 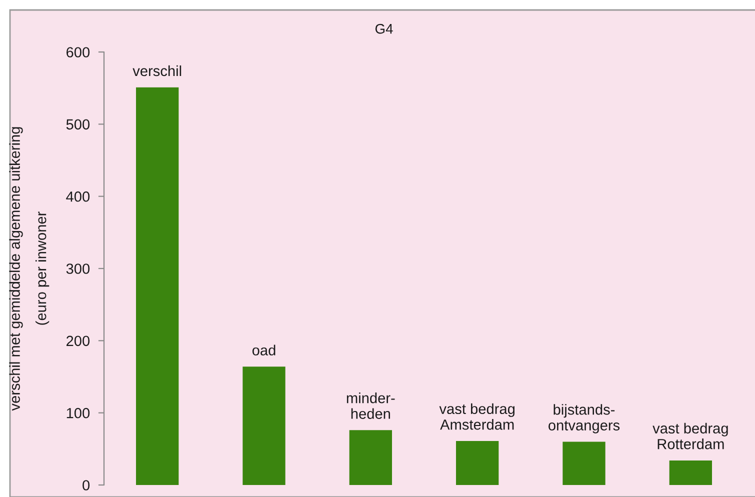 I want to click on y-tick-label: 400, so click(x=78, y=196).